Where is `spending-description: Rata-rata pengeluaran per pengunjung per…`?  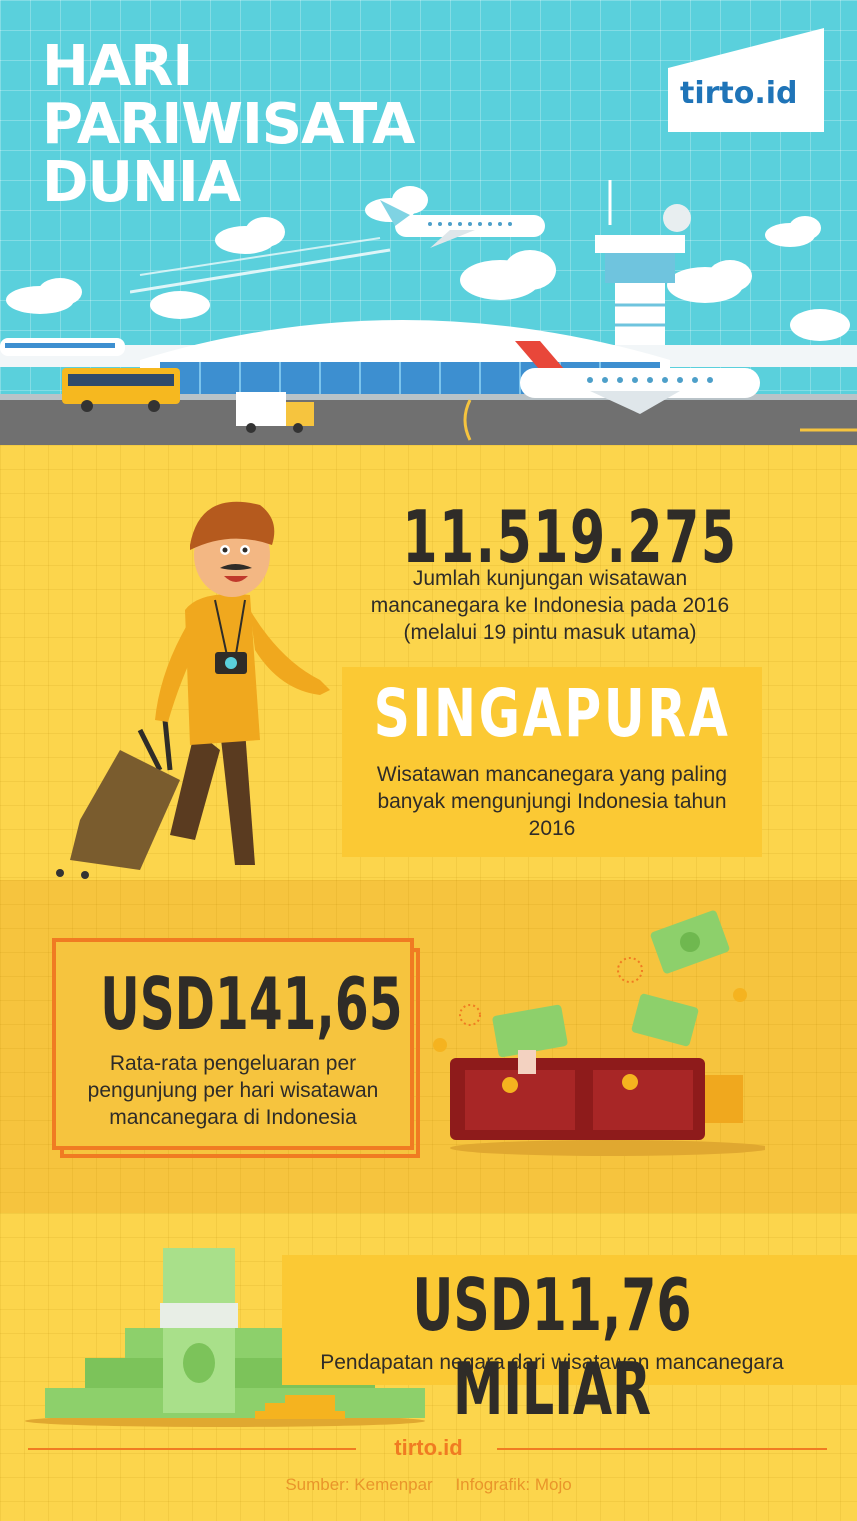
spending-description: Rata-rata pengeluaran per pengunjung per… is located at coordinates (233, 1090).